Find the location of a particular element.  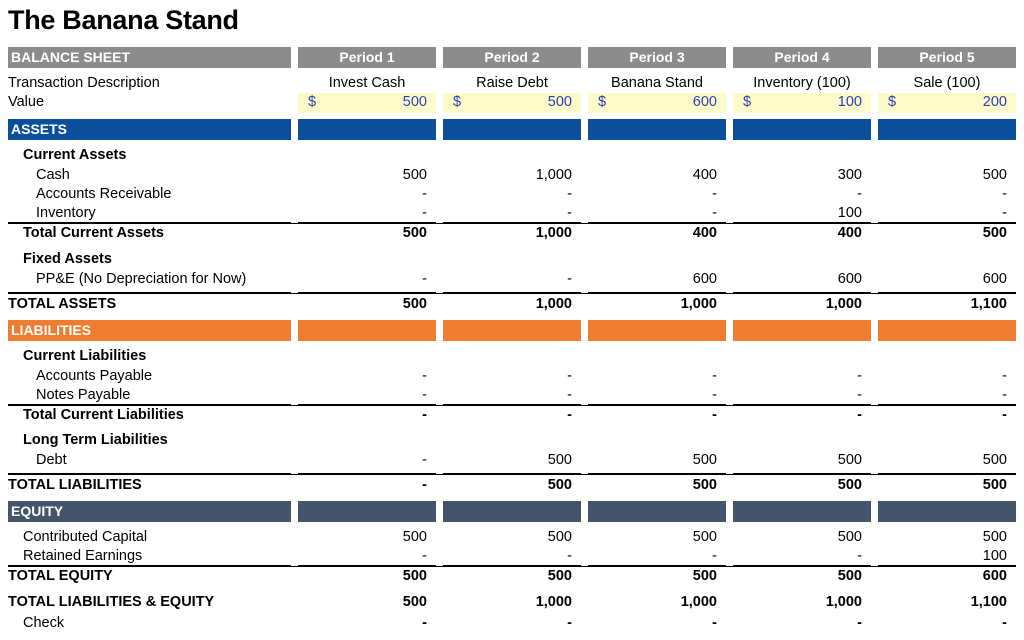

equity-title: EQUITY is located at coordinates (149, 511).